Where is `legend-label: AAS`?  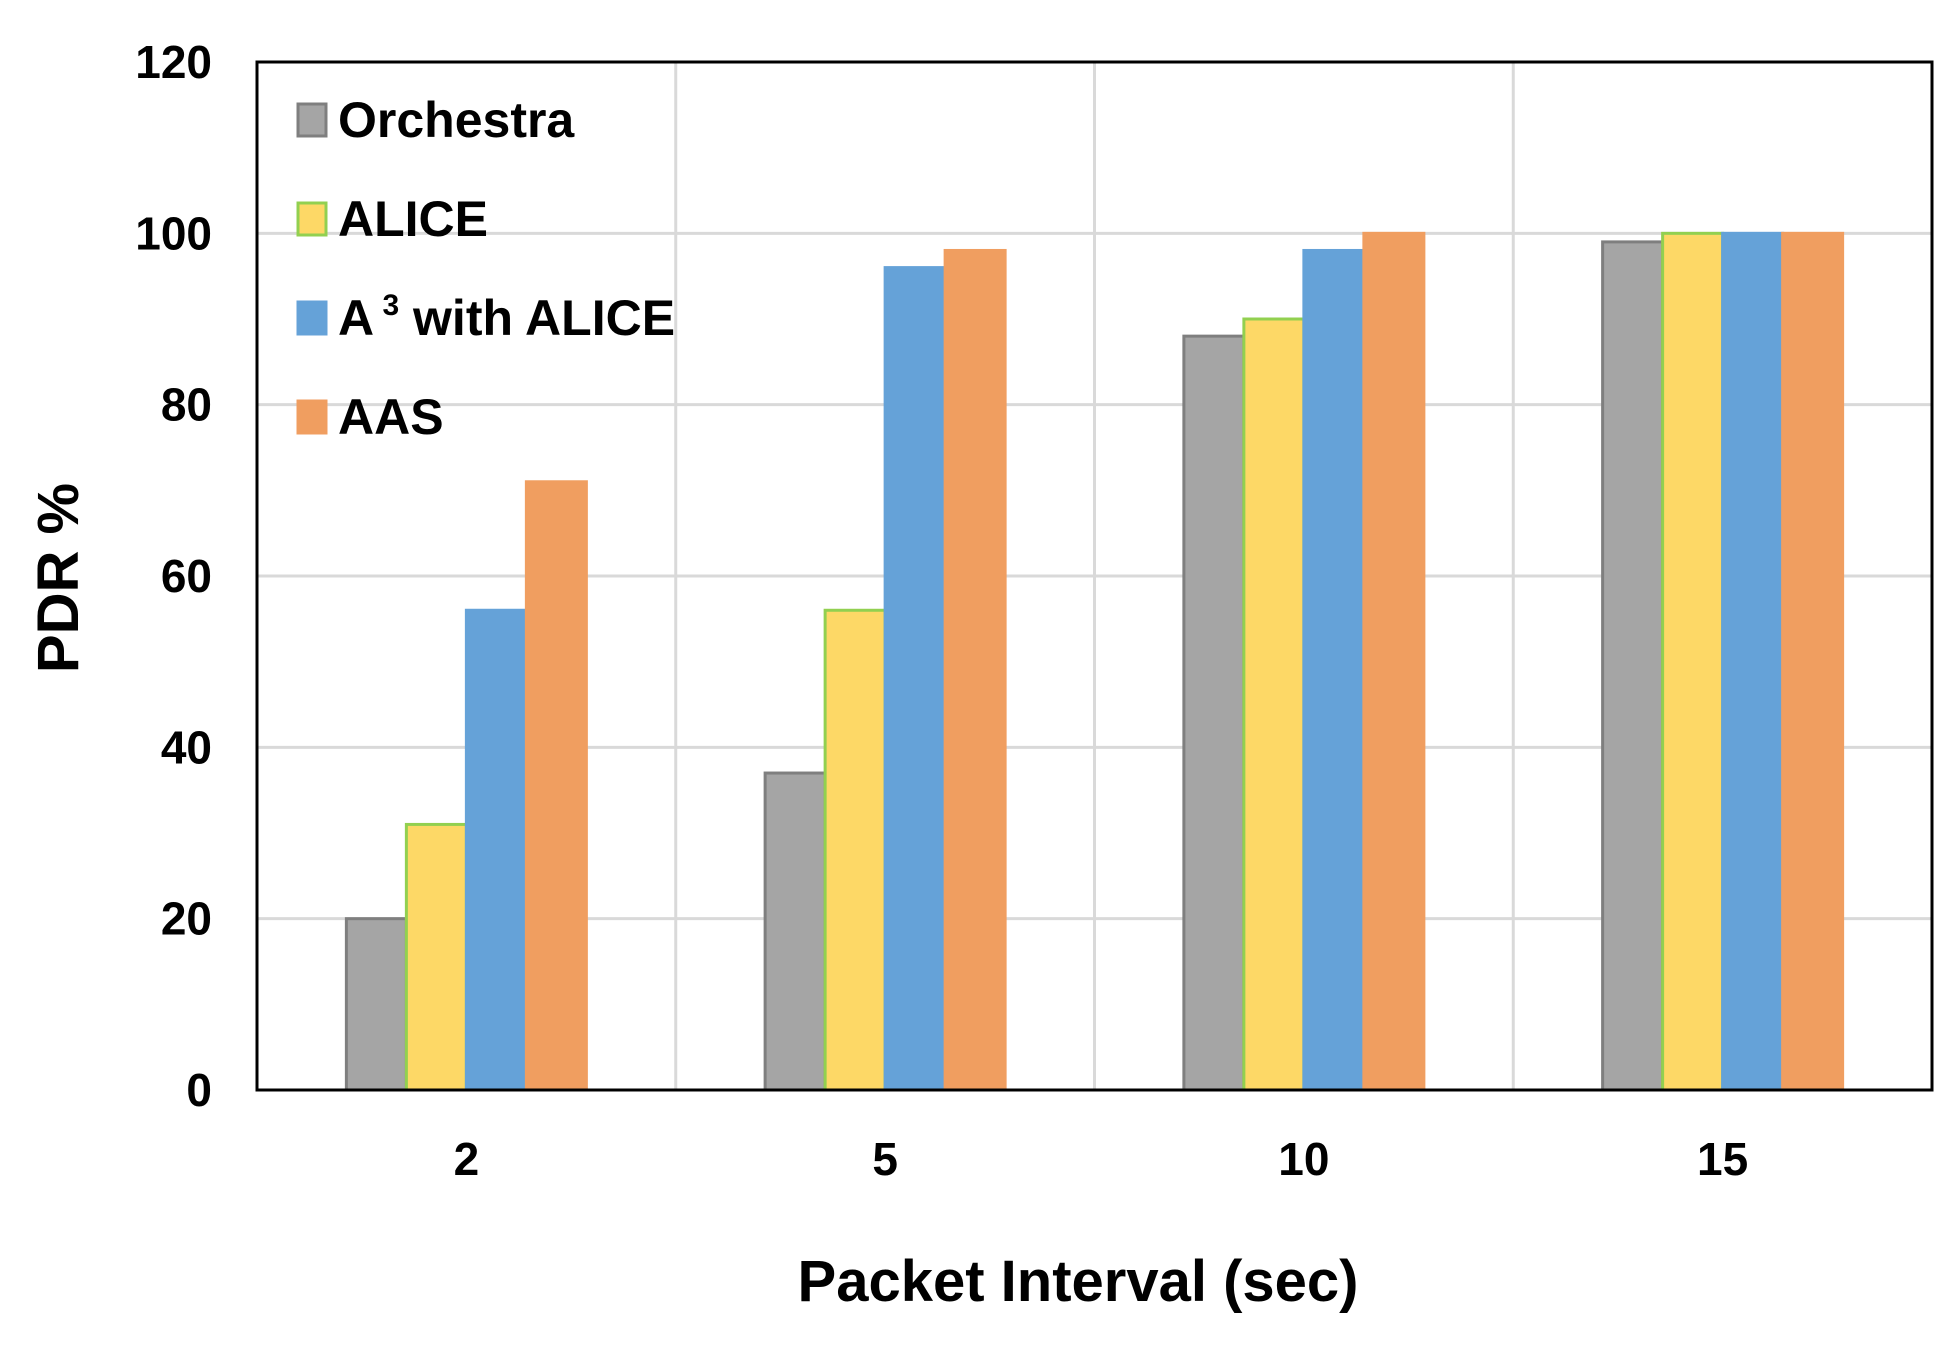
legend-label: AAS is located at coordinates (391, 417).